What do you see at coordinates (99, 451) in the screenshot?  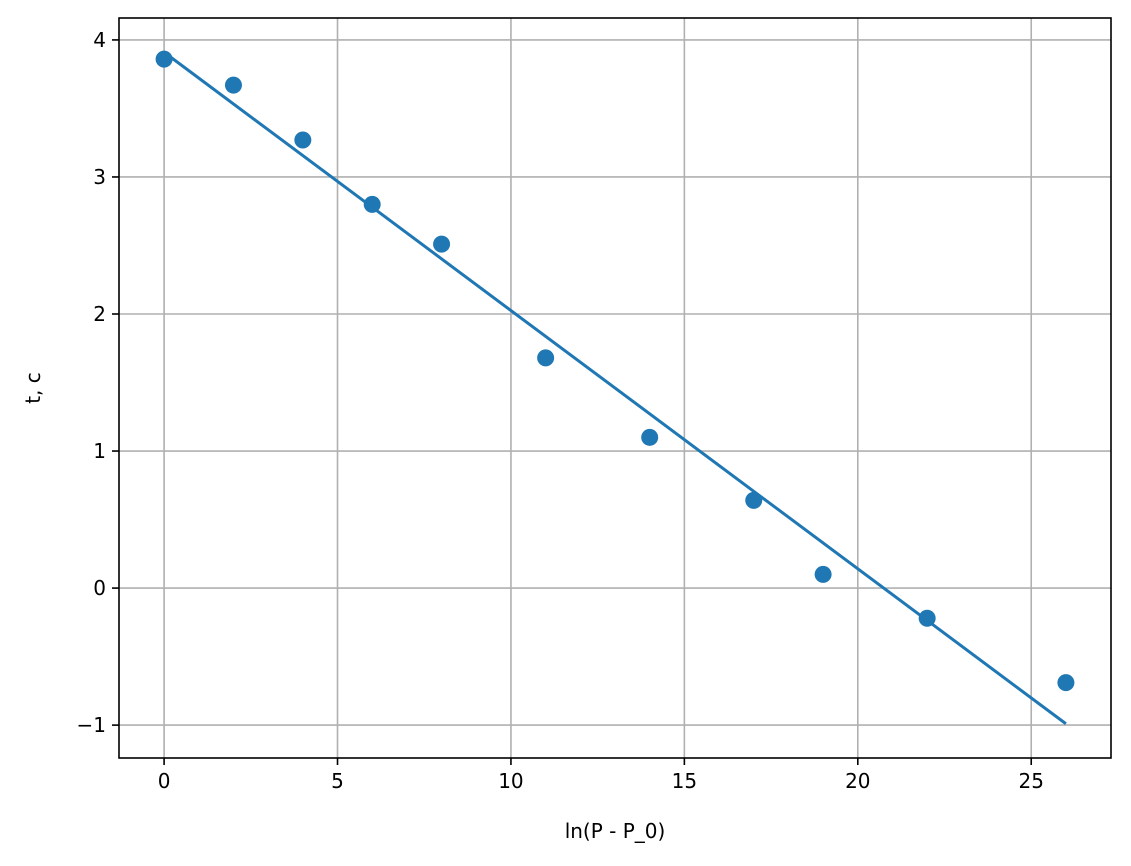 I see `y-tick-label: 1` at bounding box center [99, 451].